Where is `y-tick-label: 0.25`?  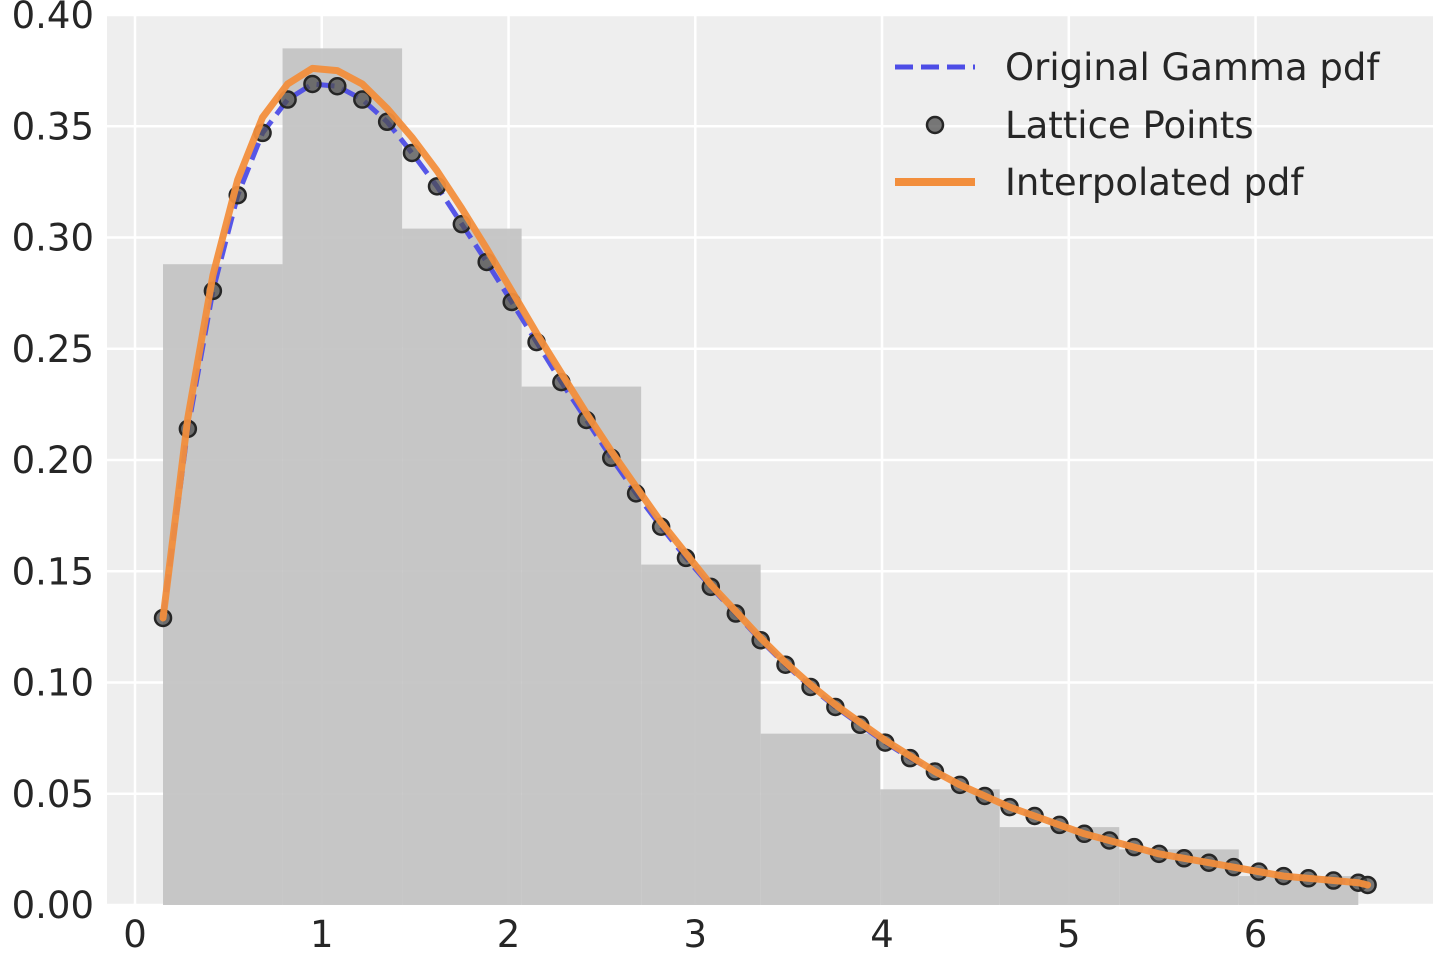
y-tick-label: 0.25 is located at coordinates (53, 349).